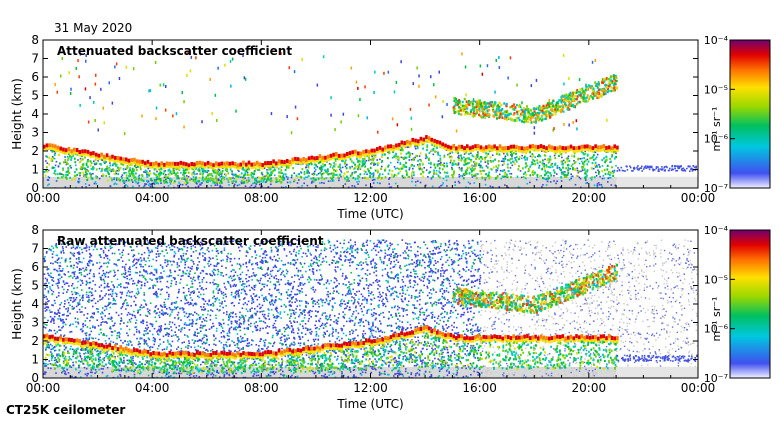 The image size is (780, 424). I want to click on plot-title: Raw attenuated backscatter coefficient, so click(190, 241).